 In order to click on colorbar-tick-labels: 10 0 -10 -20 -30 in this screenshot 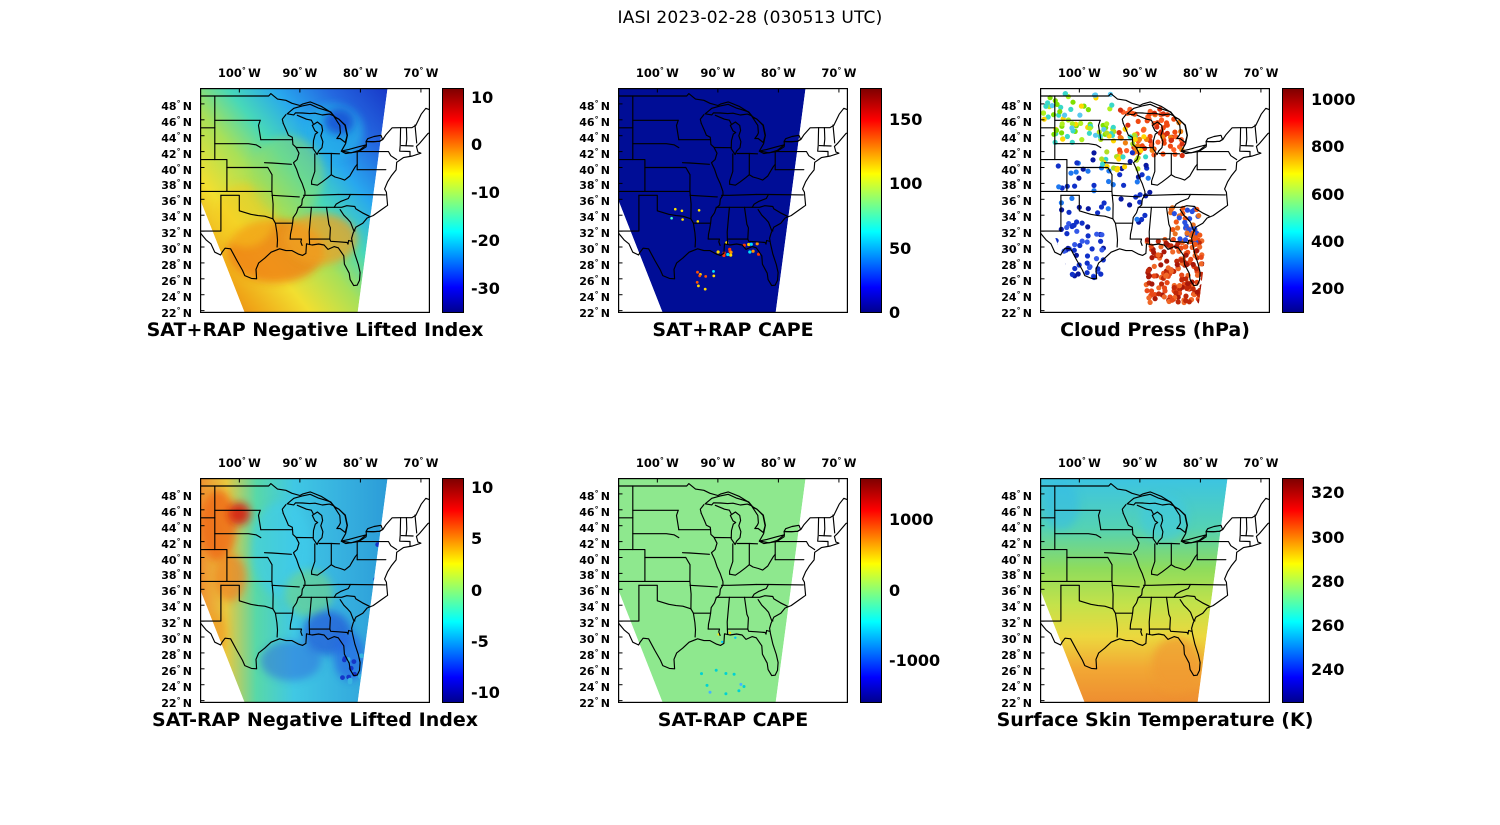, I will do `click(508, 200)`.